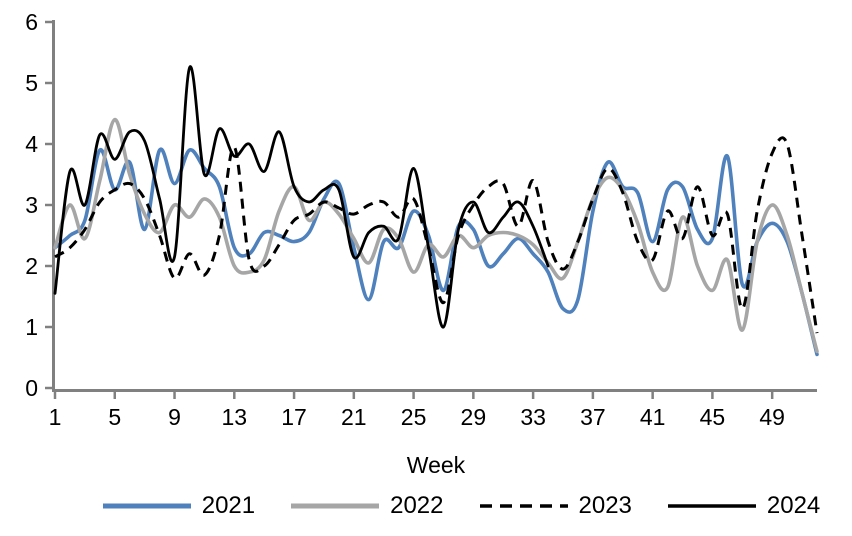  Describe the element at coordinates (31, 83) in the screenshot. I see `y-tick-label: 5` at that location.